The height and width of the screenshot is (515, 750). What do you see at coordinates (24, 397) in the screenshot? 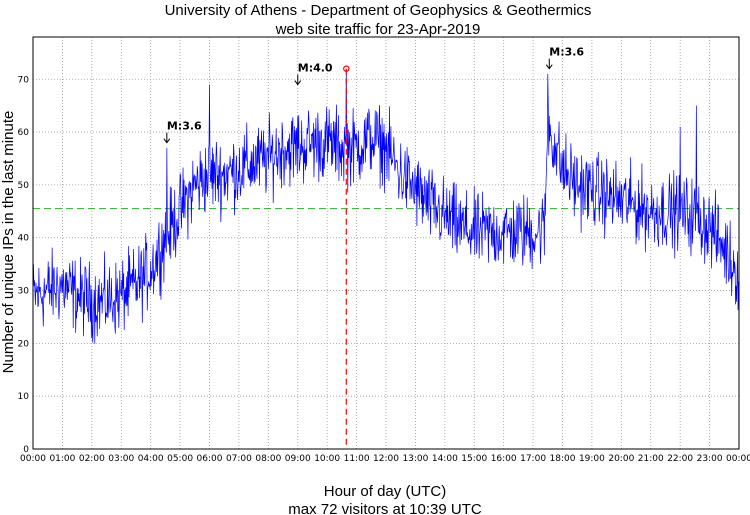
I see `y-tick-label: 10` at bounding box center [24, 397].